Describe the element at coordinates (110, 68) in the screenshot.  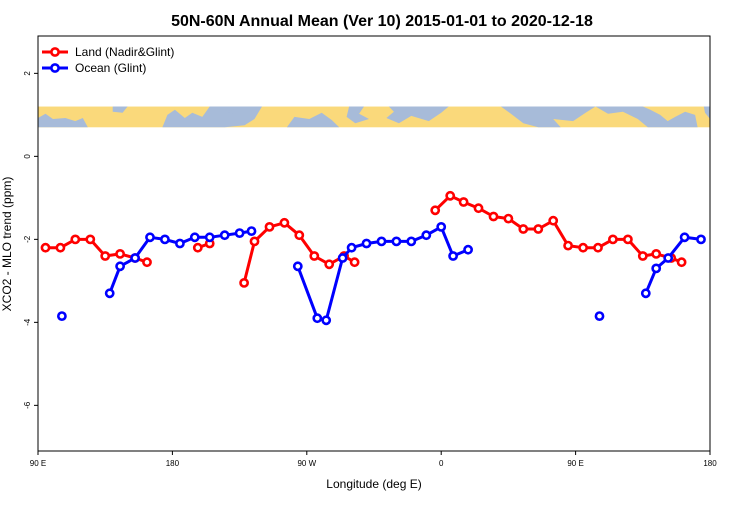
I see `legend-label: Ocean (Glint)` at that location.